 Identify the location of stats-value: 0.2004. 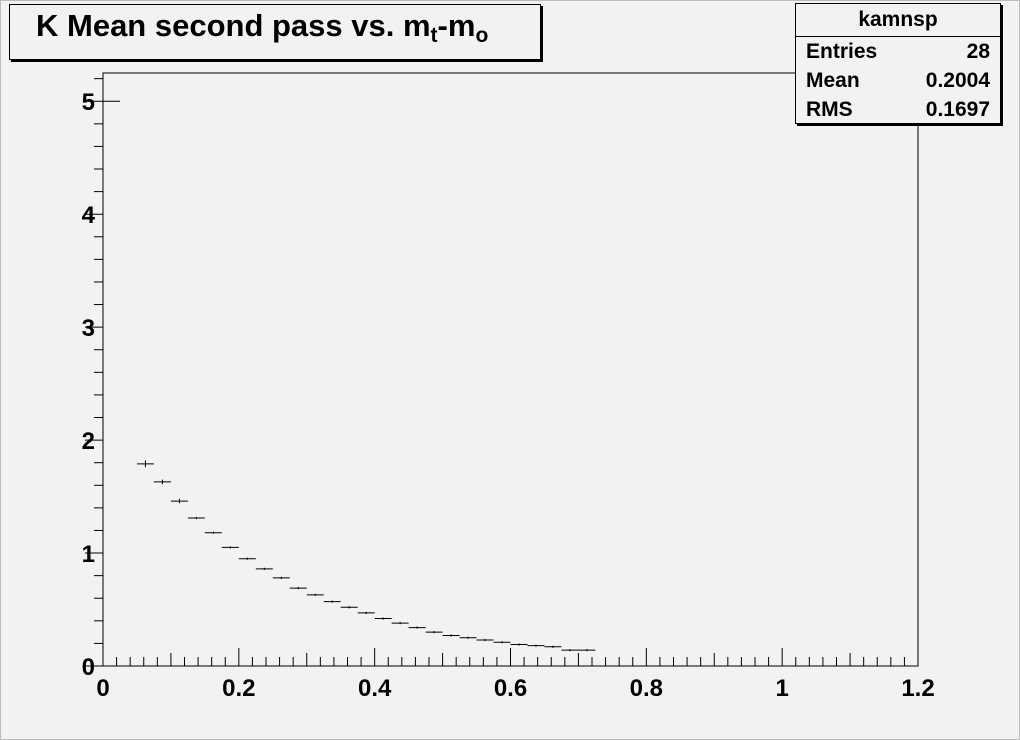
(957, 80).